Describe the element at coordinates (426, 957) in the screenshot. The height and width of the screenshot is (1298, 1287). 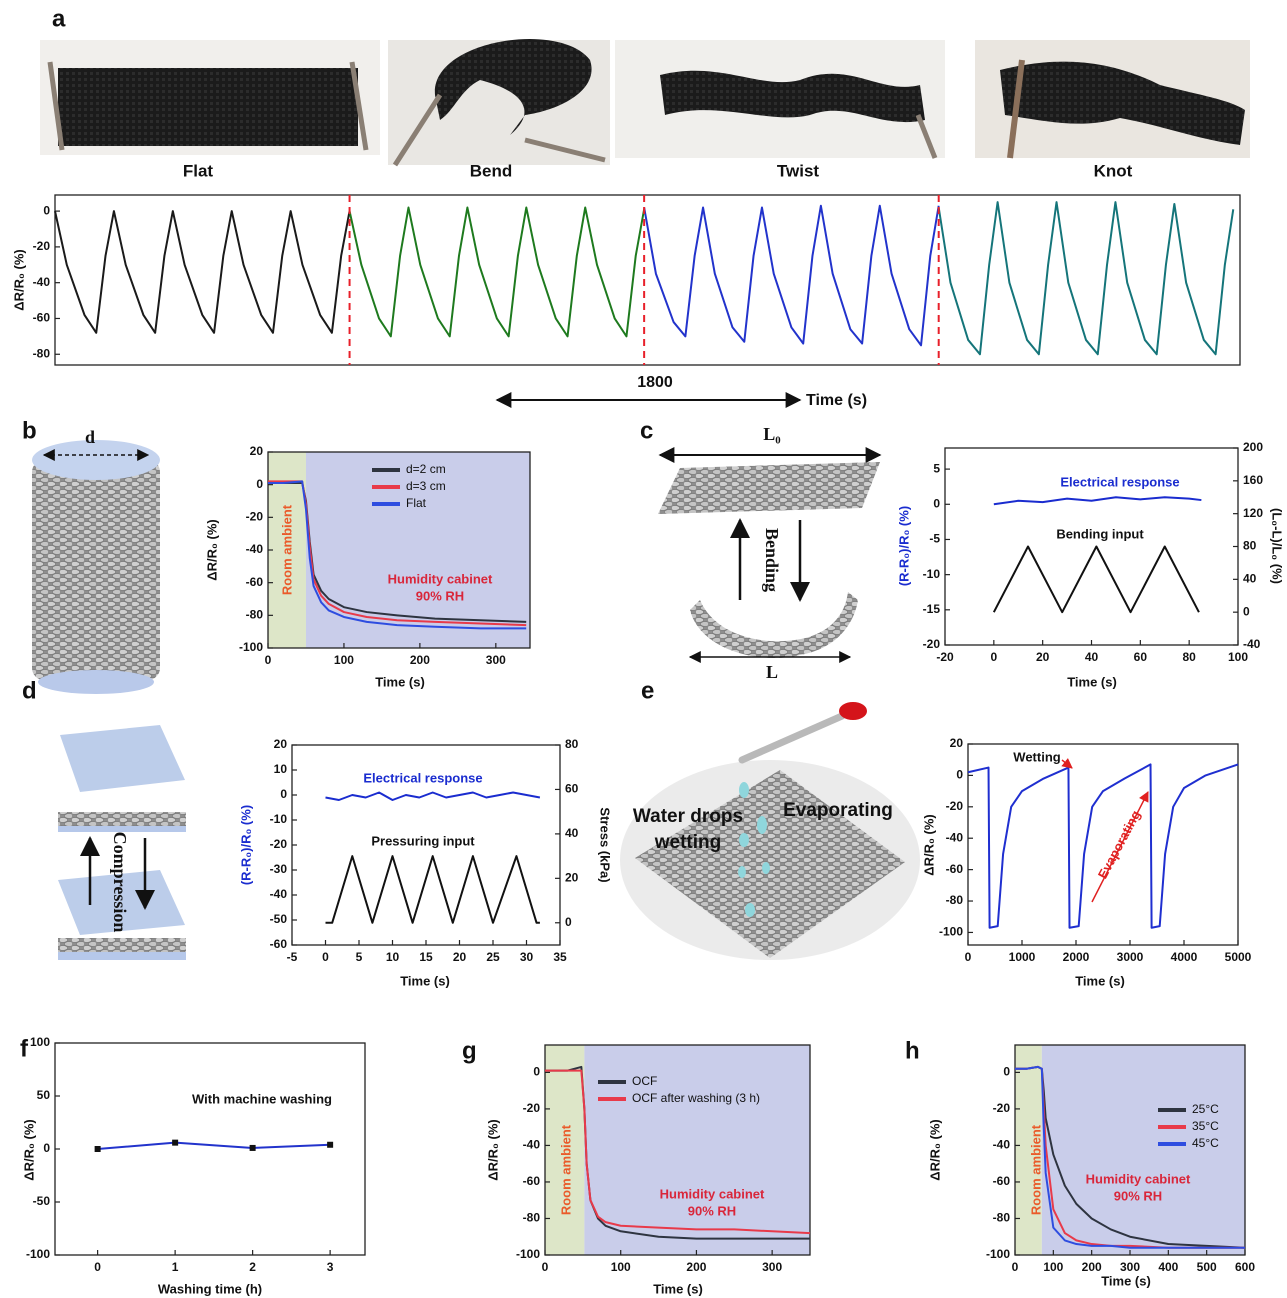
I see `x-tick-label: 15` at that location.